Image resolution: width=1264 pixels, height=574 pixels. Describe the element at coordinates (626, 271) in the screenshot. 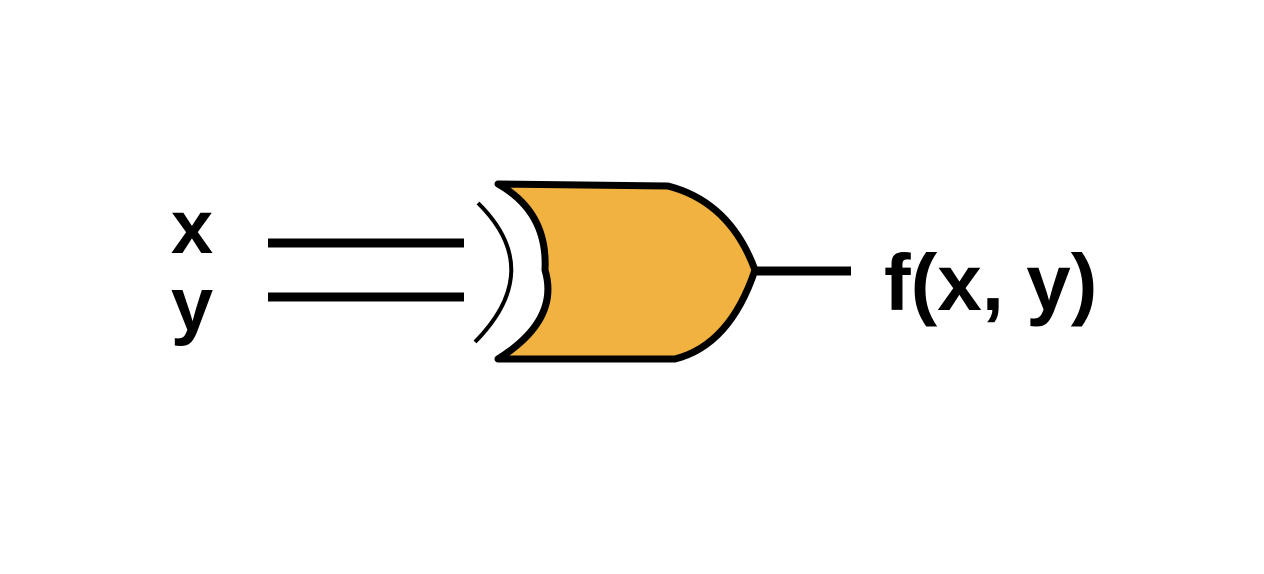

I see `xor-gate-body` at that location.